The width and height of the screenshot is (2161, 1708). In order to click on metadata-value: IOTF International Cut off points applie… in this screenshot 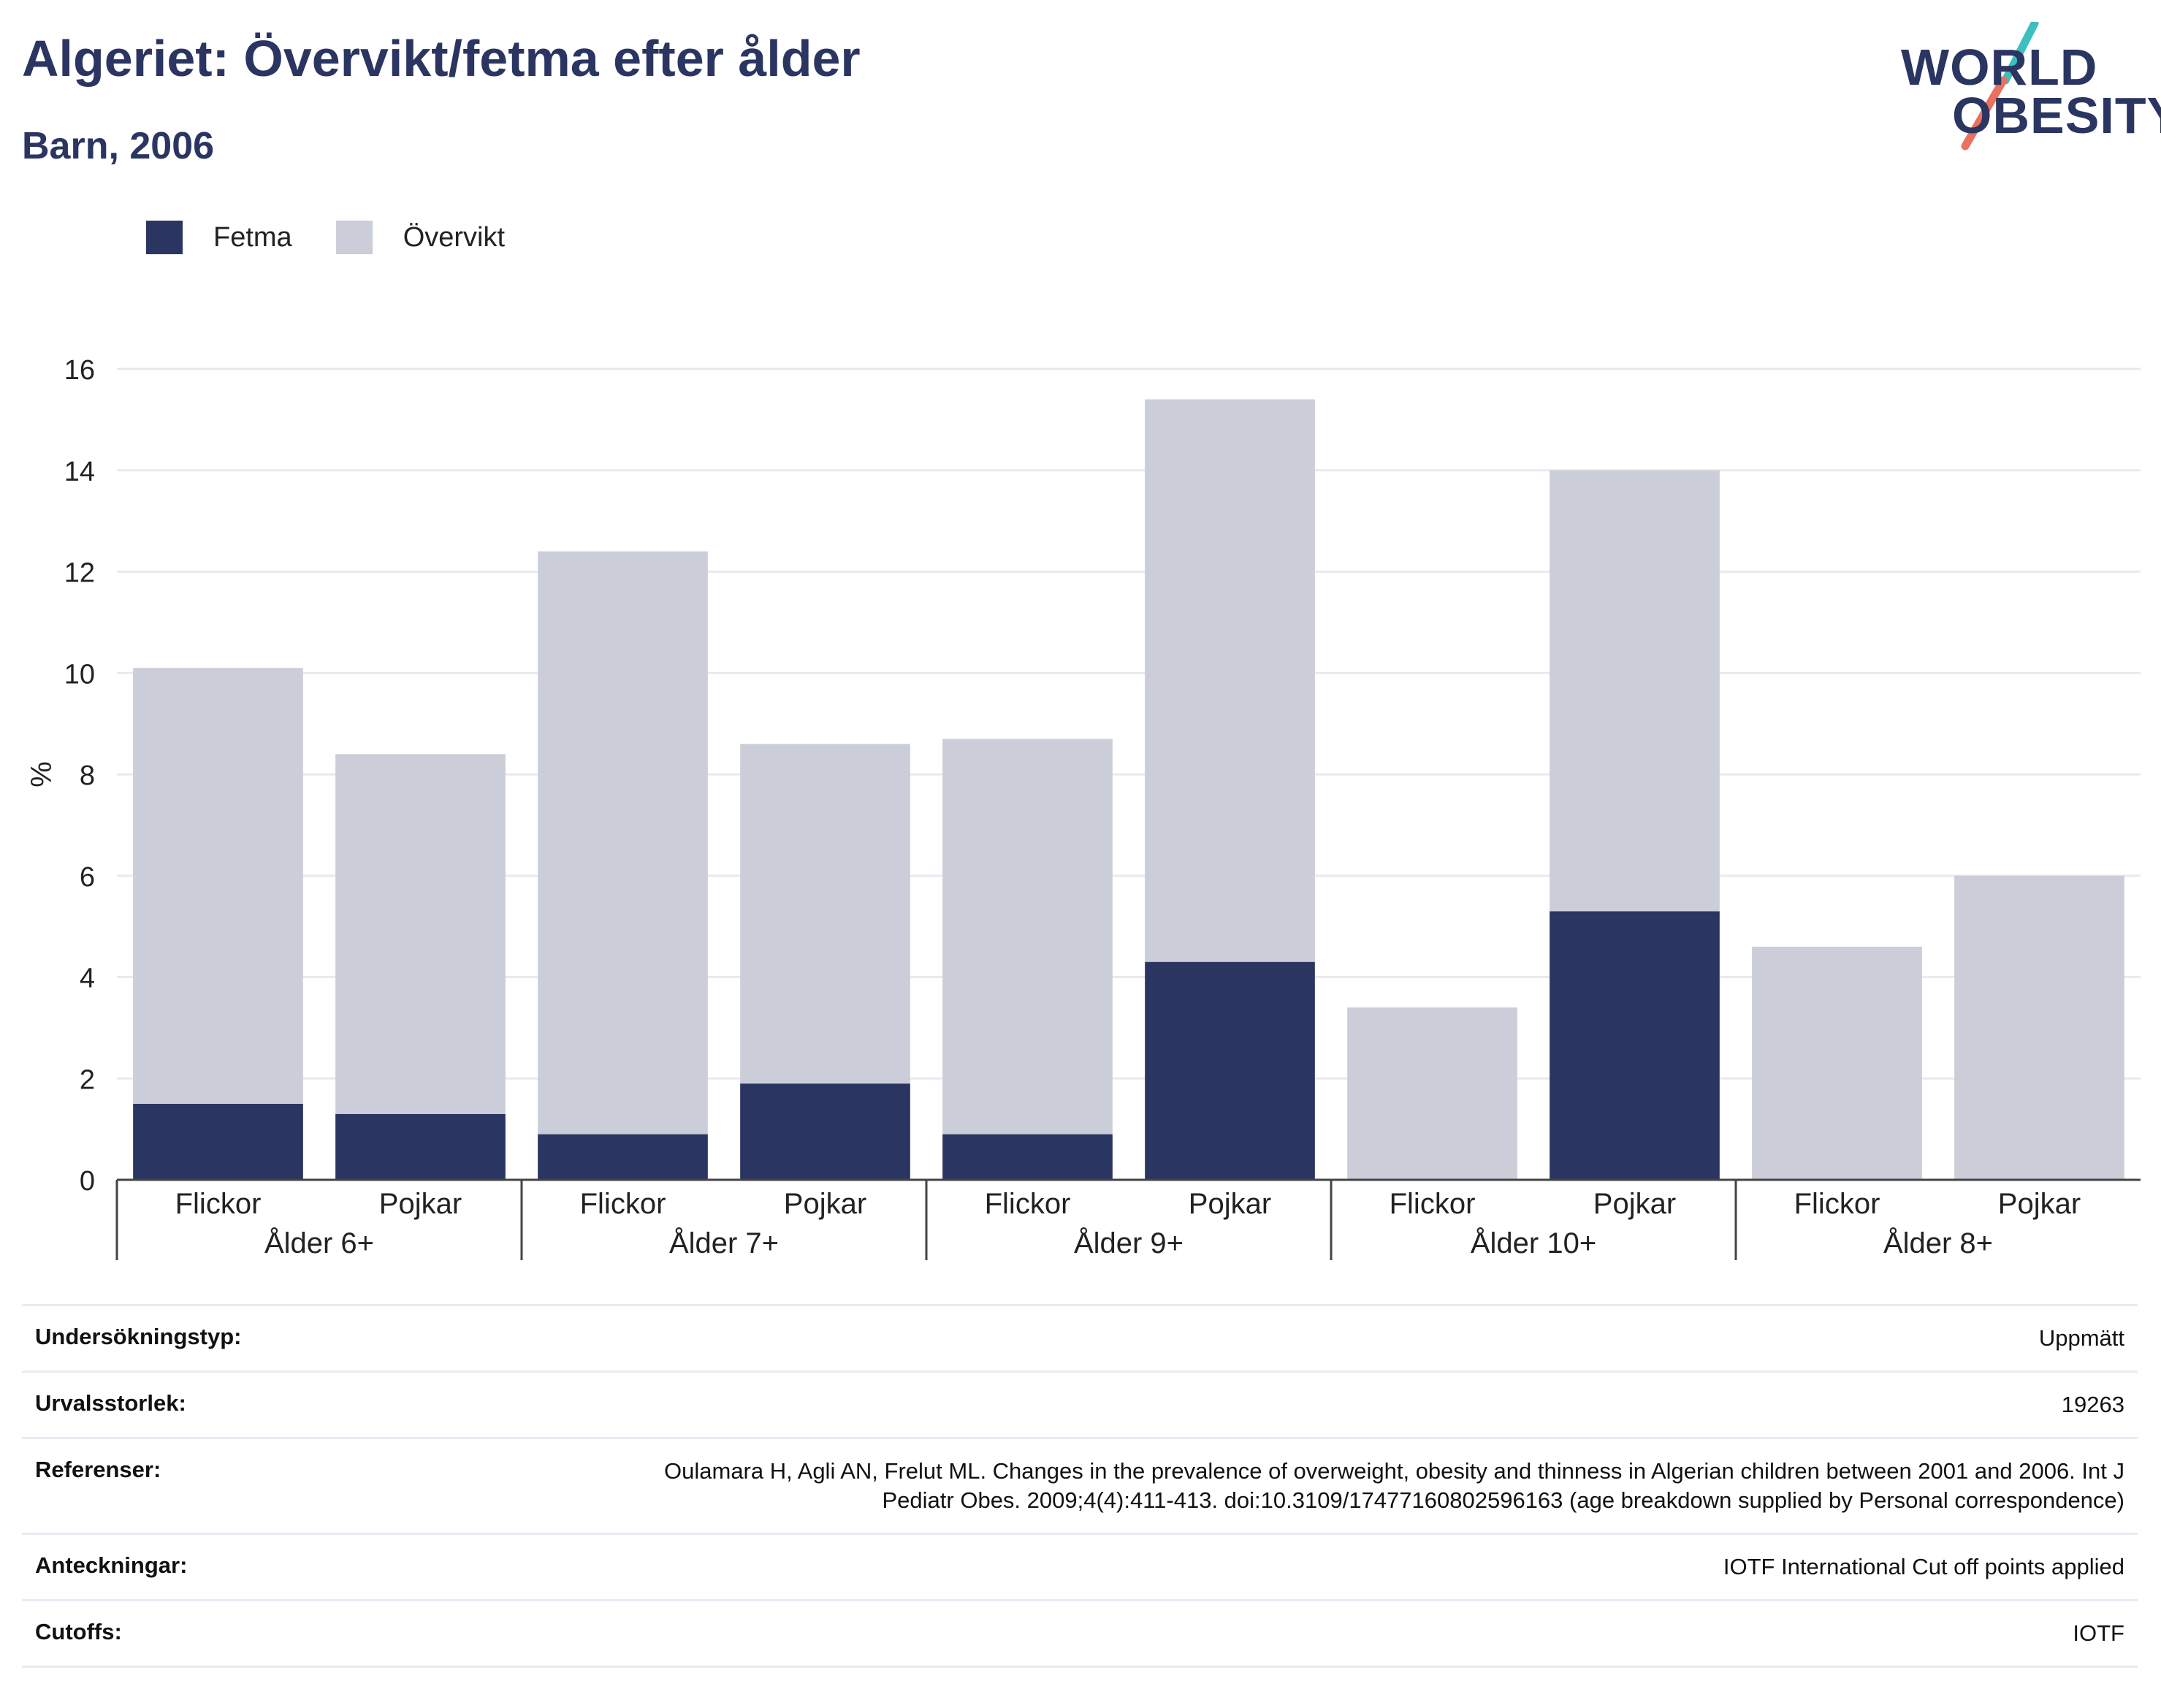, I will do `click(1923, 1567)`.